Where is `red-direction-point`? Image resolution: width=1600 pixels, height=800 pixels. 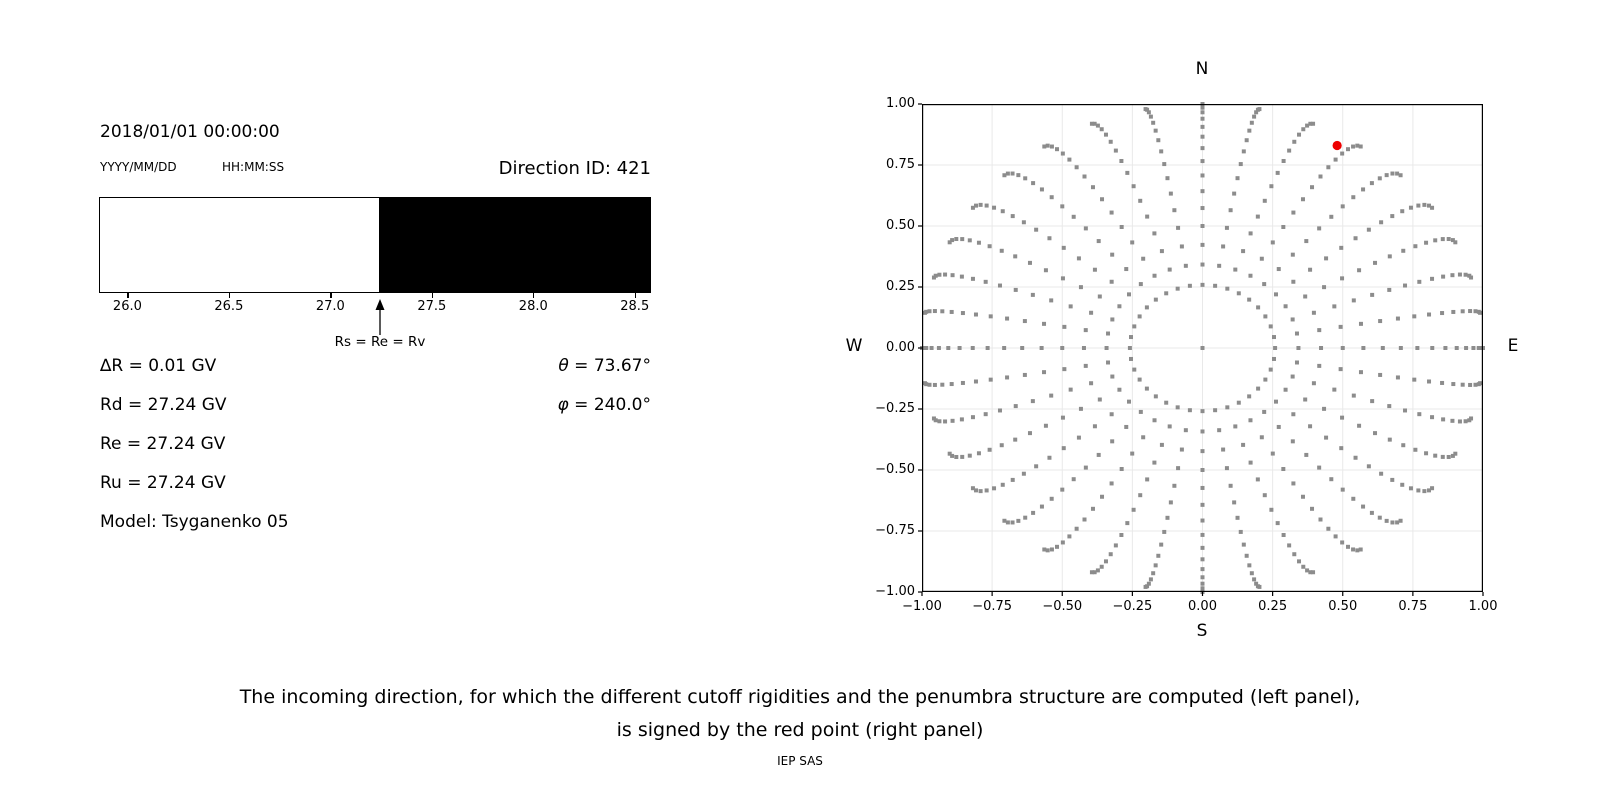
red-direction-point is located at coordinates (1337, 145).